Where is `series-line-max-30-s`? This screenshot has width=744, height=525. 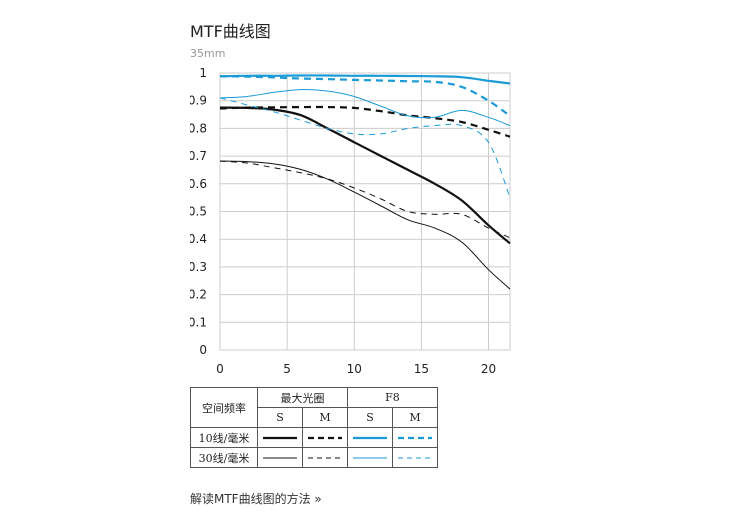 series-line-max-30-s is located at coordinates (365, 225).